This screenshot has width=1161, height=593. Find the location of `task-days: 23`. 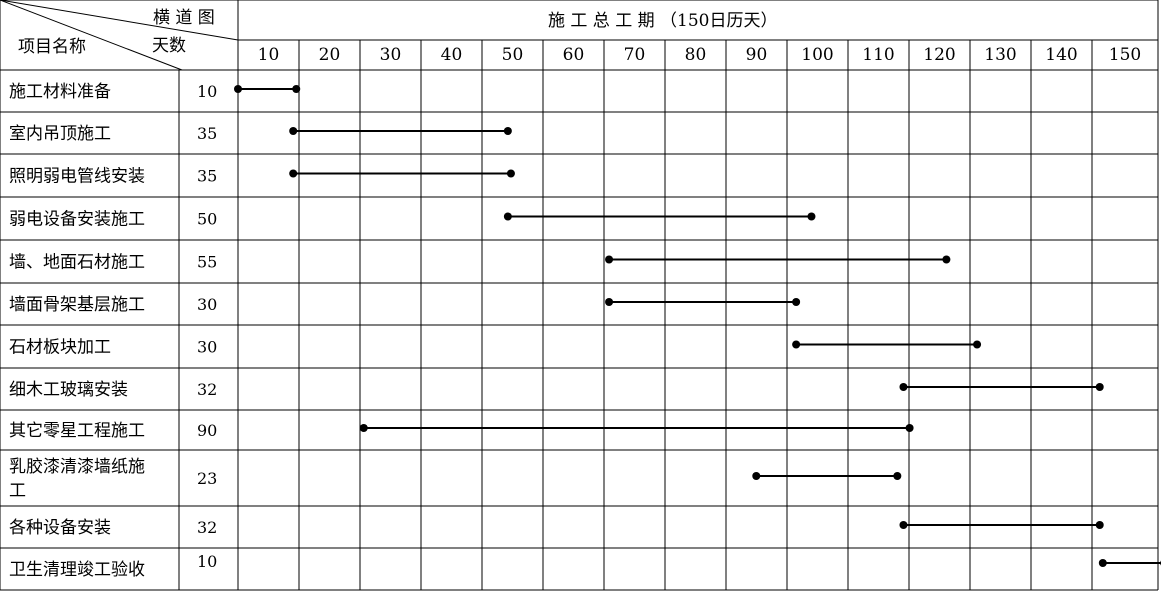

task-days: 23 is located at coordinates (207, 478).